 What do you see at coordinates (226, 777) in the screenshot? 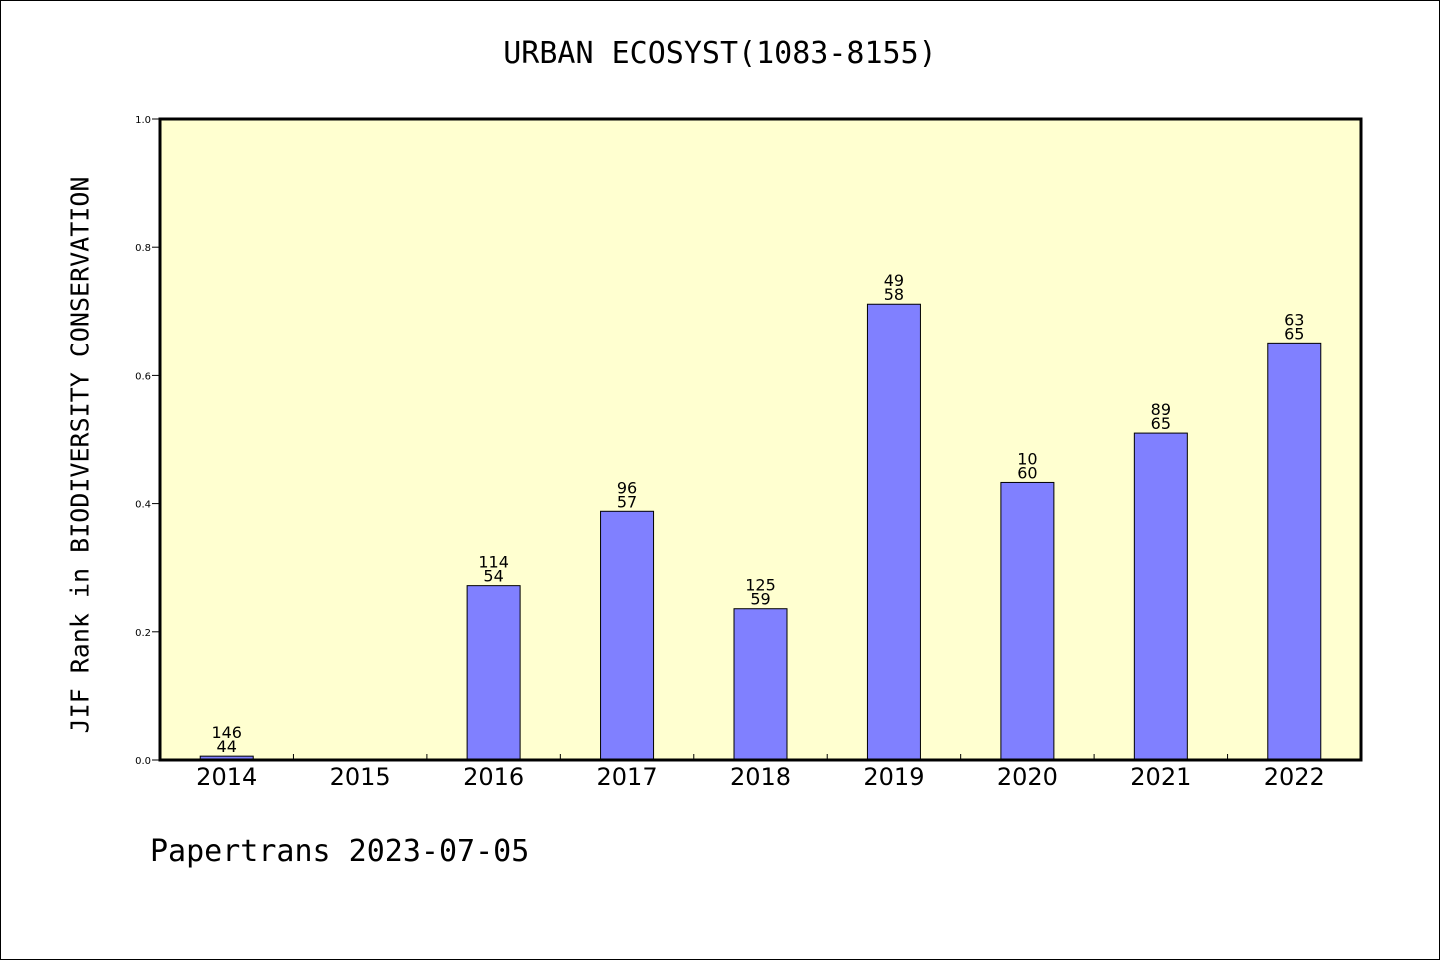
I see `x-tick-label: 2014` at bounding box center [226, 777].